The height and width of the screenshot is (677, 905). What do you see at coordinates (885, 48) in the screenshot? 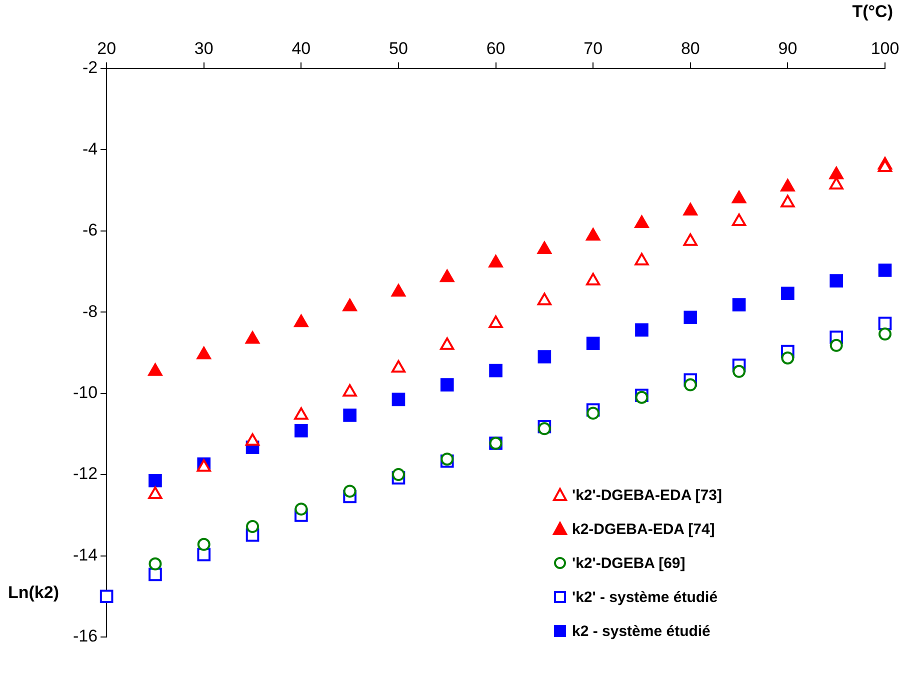
I see `x-tick-label: 100` at bounding box center [885, 48].